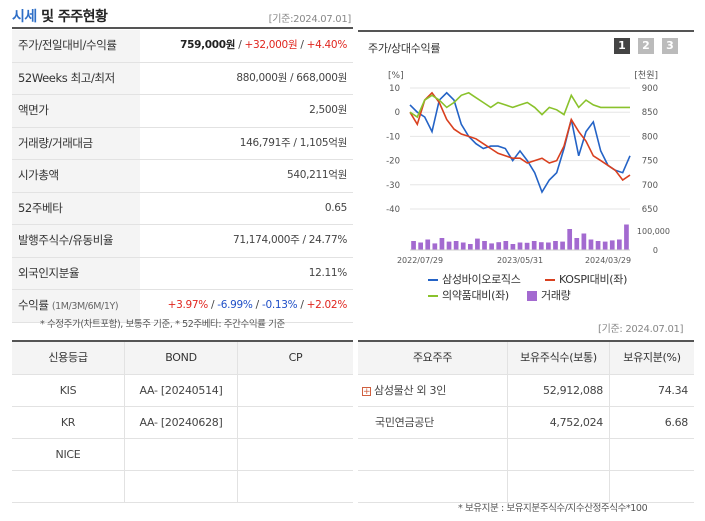 This screenshot has height=521, width=705. I want to click on chart-tab-3: 3, so click(670, 46).